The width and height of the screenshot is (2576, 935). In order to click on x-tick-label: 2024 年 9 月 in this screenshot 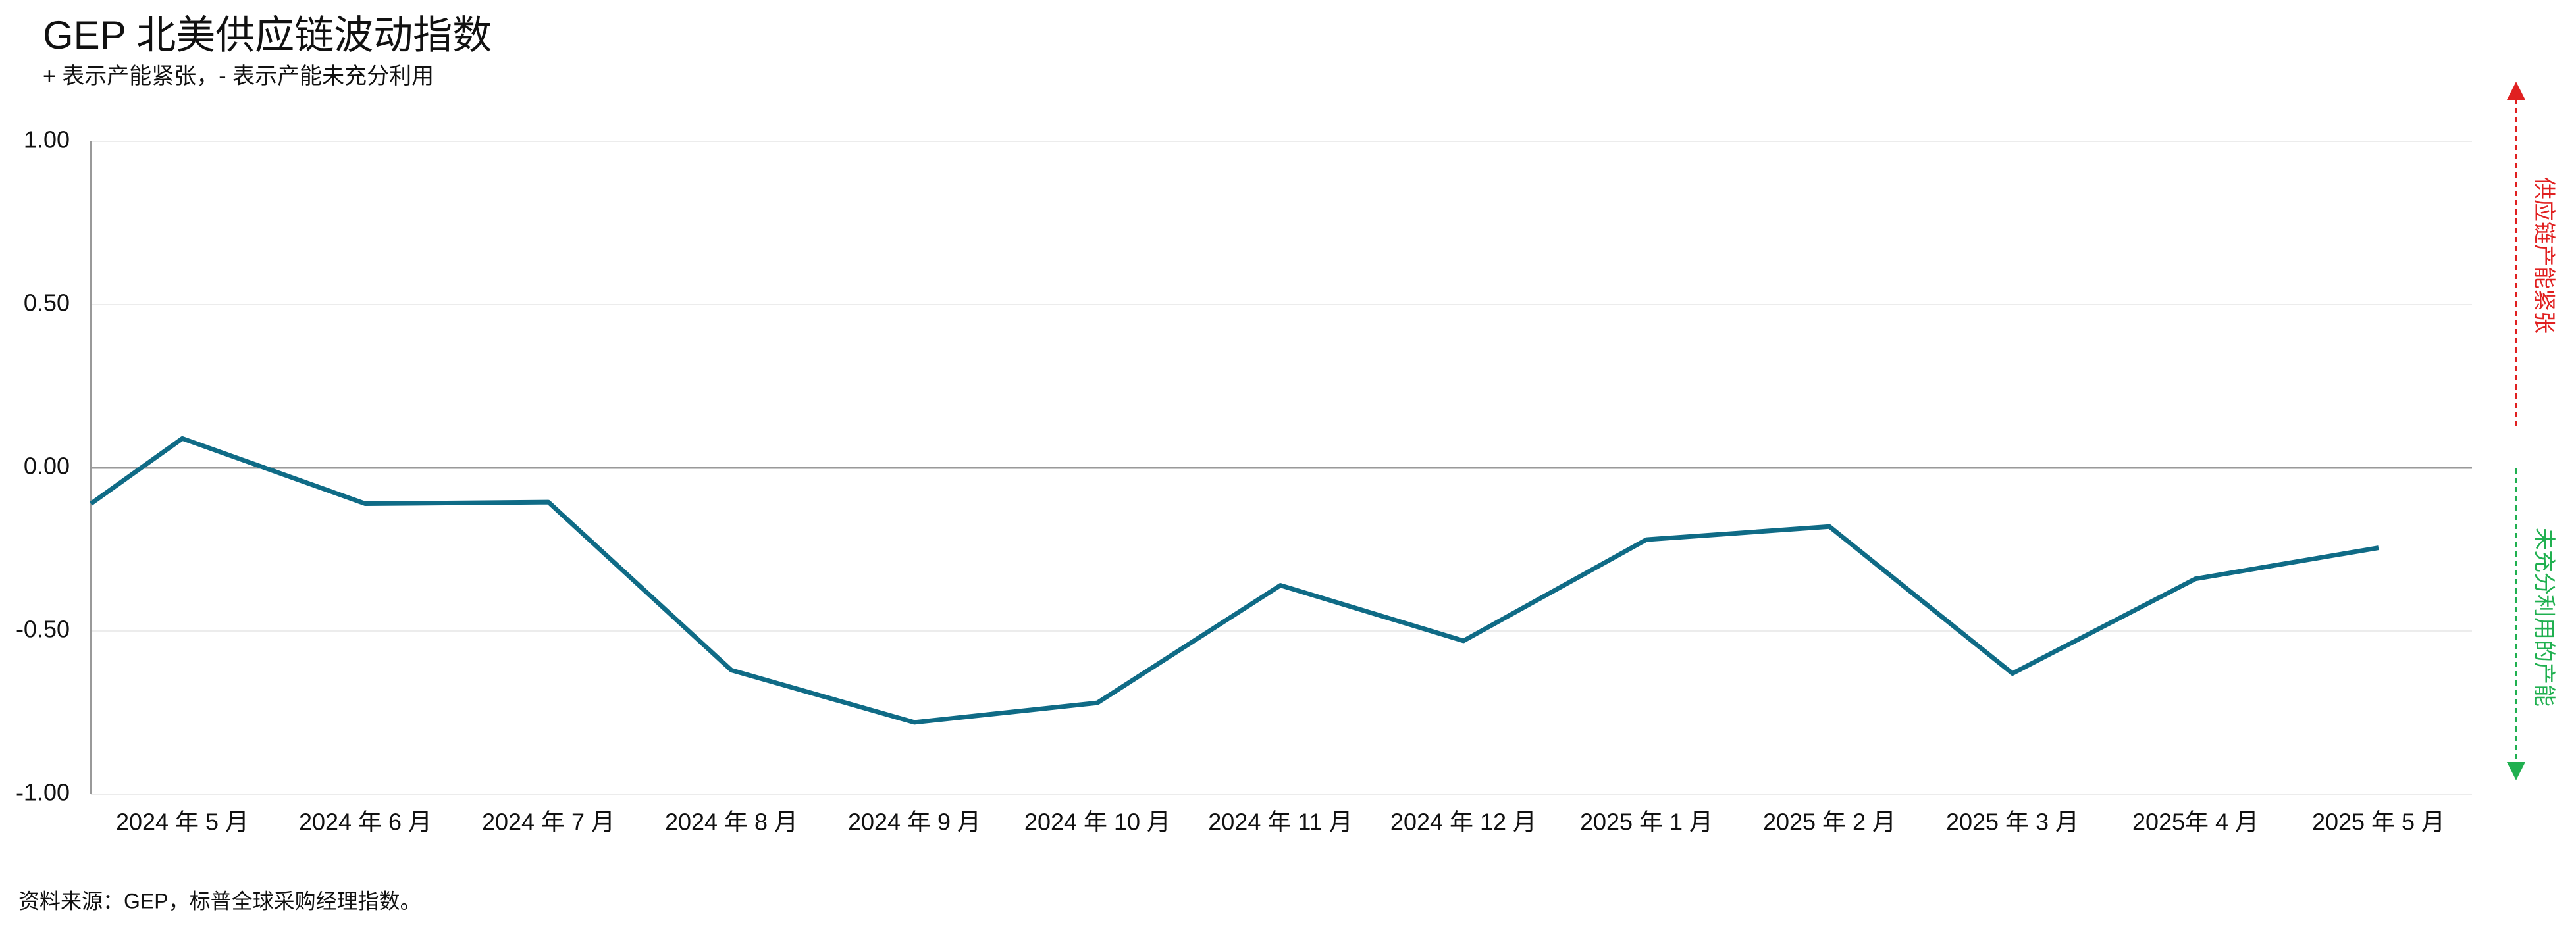, I will do `click(915, 822)`.